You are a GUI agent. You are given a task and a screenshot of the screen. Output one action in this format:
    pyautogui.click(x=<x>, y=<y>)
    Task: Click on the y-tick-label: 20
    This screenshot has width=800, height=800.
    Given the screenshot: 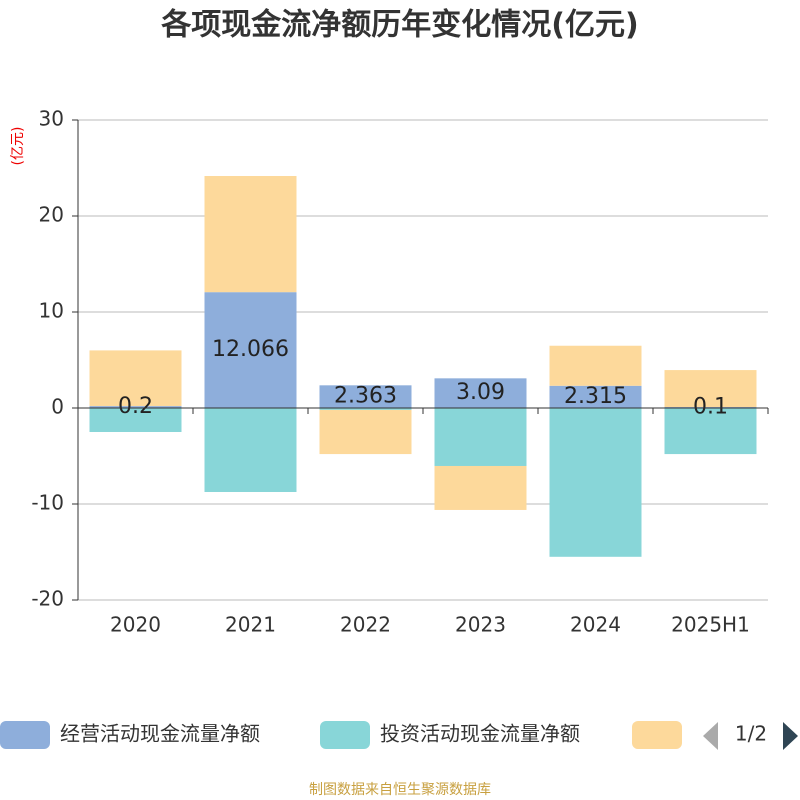 What is the action you would take?
    pyautogui.click(x=51, y=215)
    